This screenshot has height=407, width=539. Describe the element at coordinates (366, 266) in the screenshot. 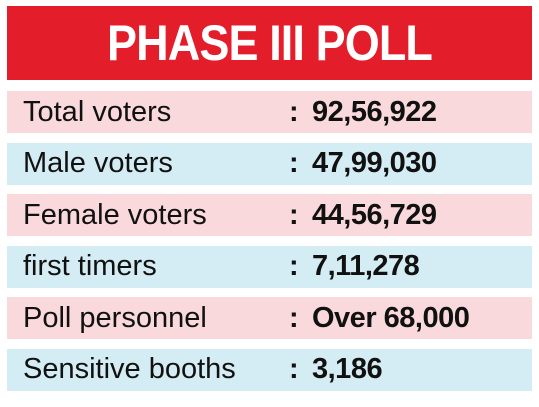

I see `stat-value: 7,11,278` at that location.